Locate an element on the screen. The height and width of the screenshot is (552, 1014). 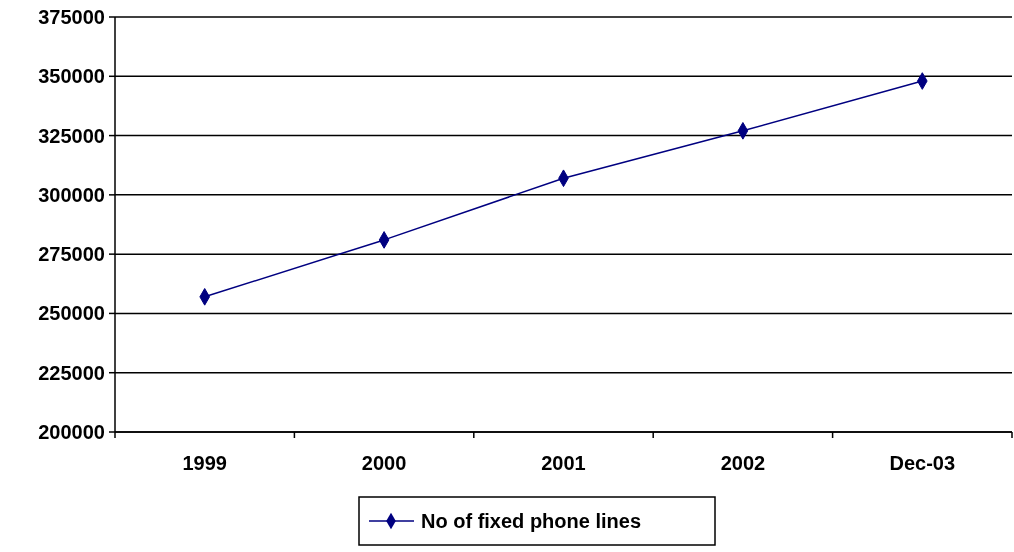
y-tick-label: 350000 is located at coordinates (71, 76).